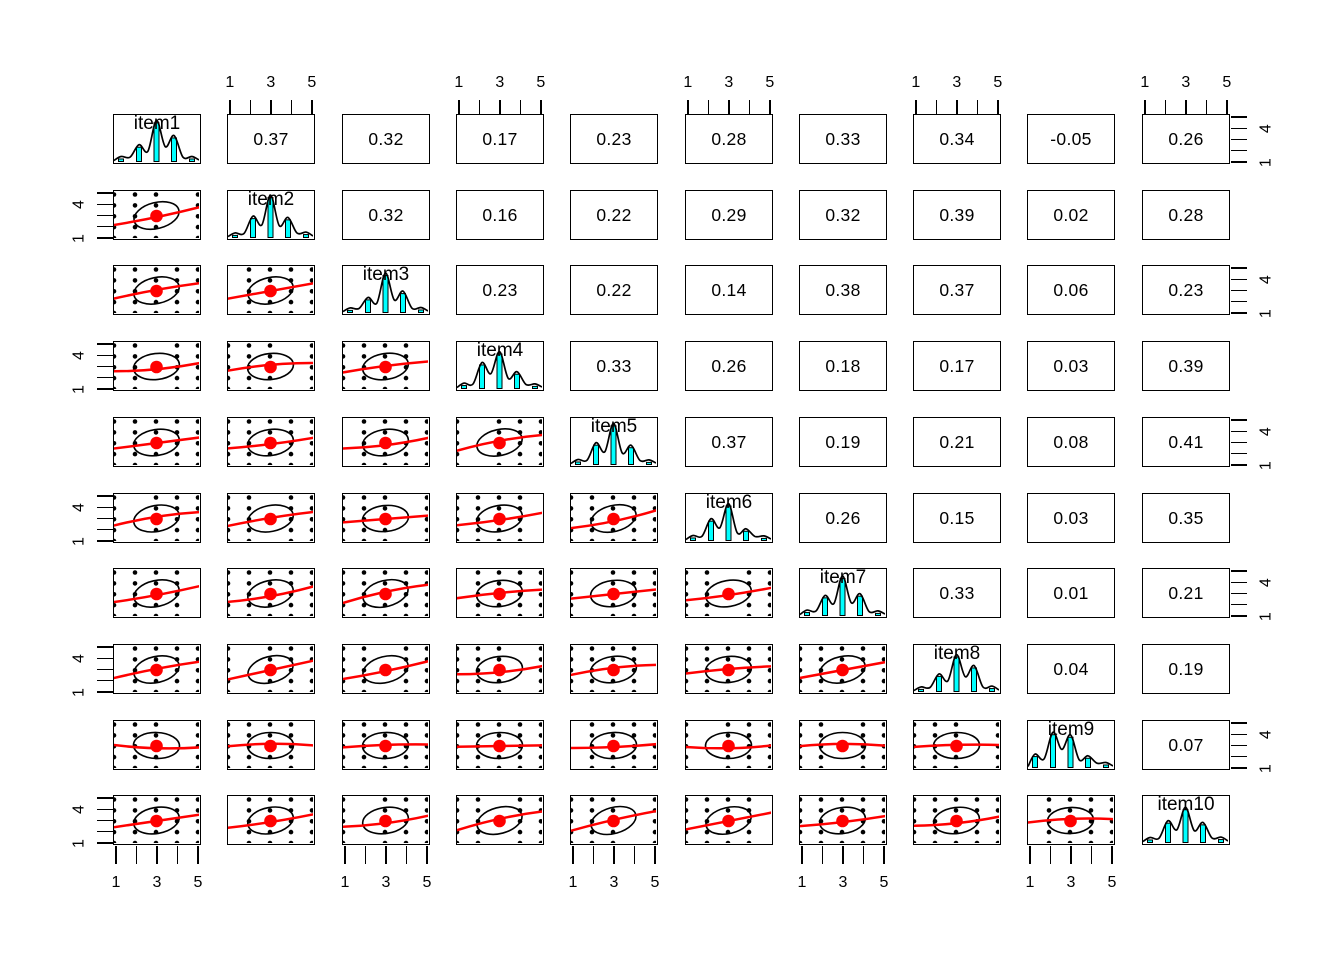  Describe the element at coordinates (271, 290) in the screenshot. I see `scatter-panel-item2-item3` at that location.